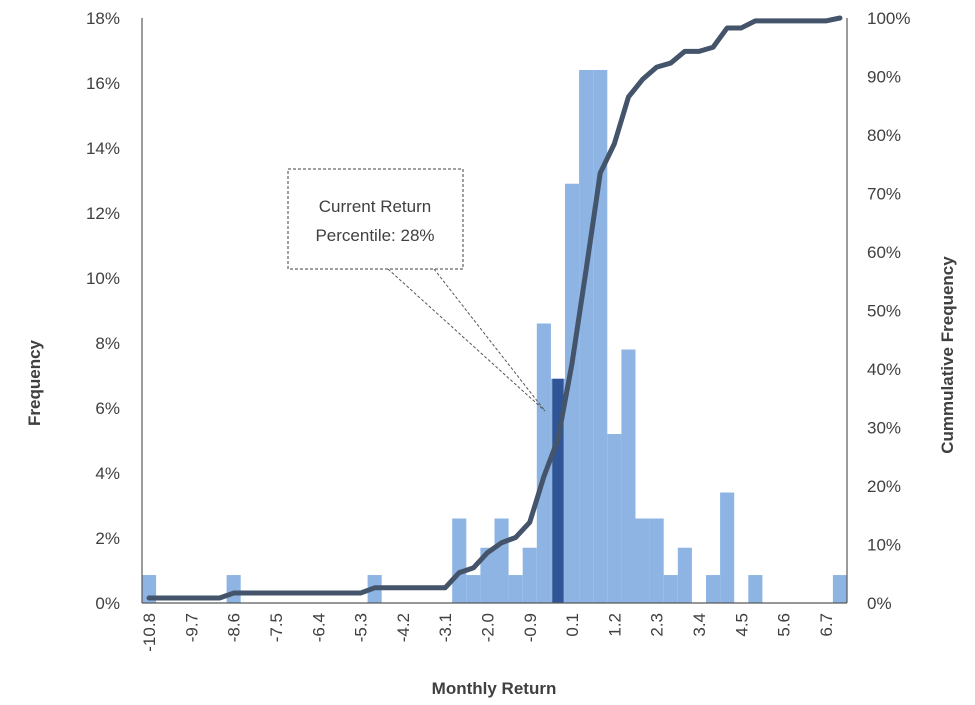  I want to click on x-axis-title: Monthly Return, so click(494, 688).